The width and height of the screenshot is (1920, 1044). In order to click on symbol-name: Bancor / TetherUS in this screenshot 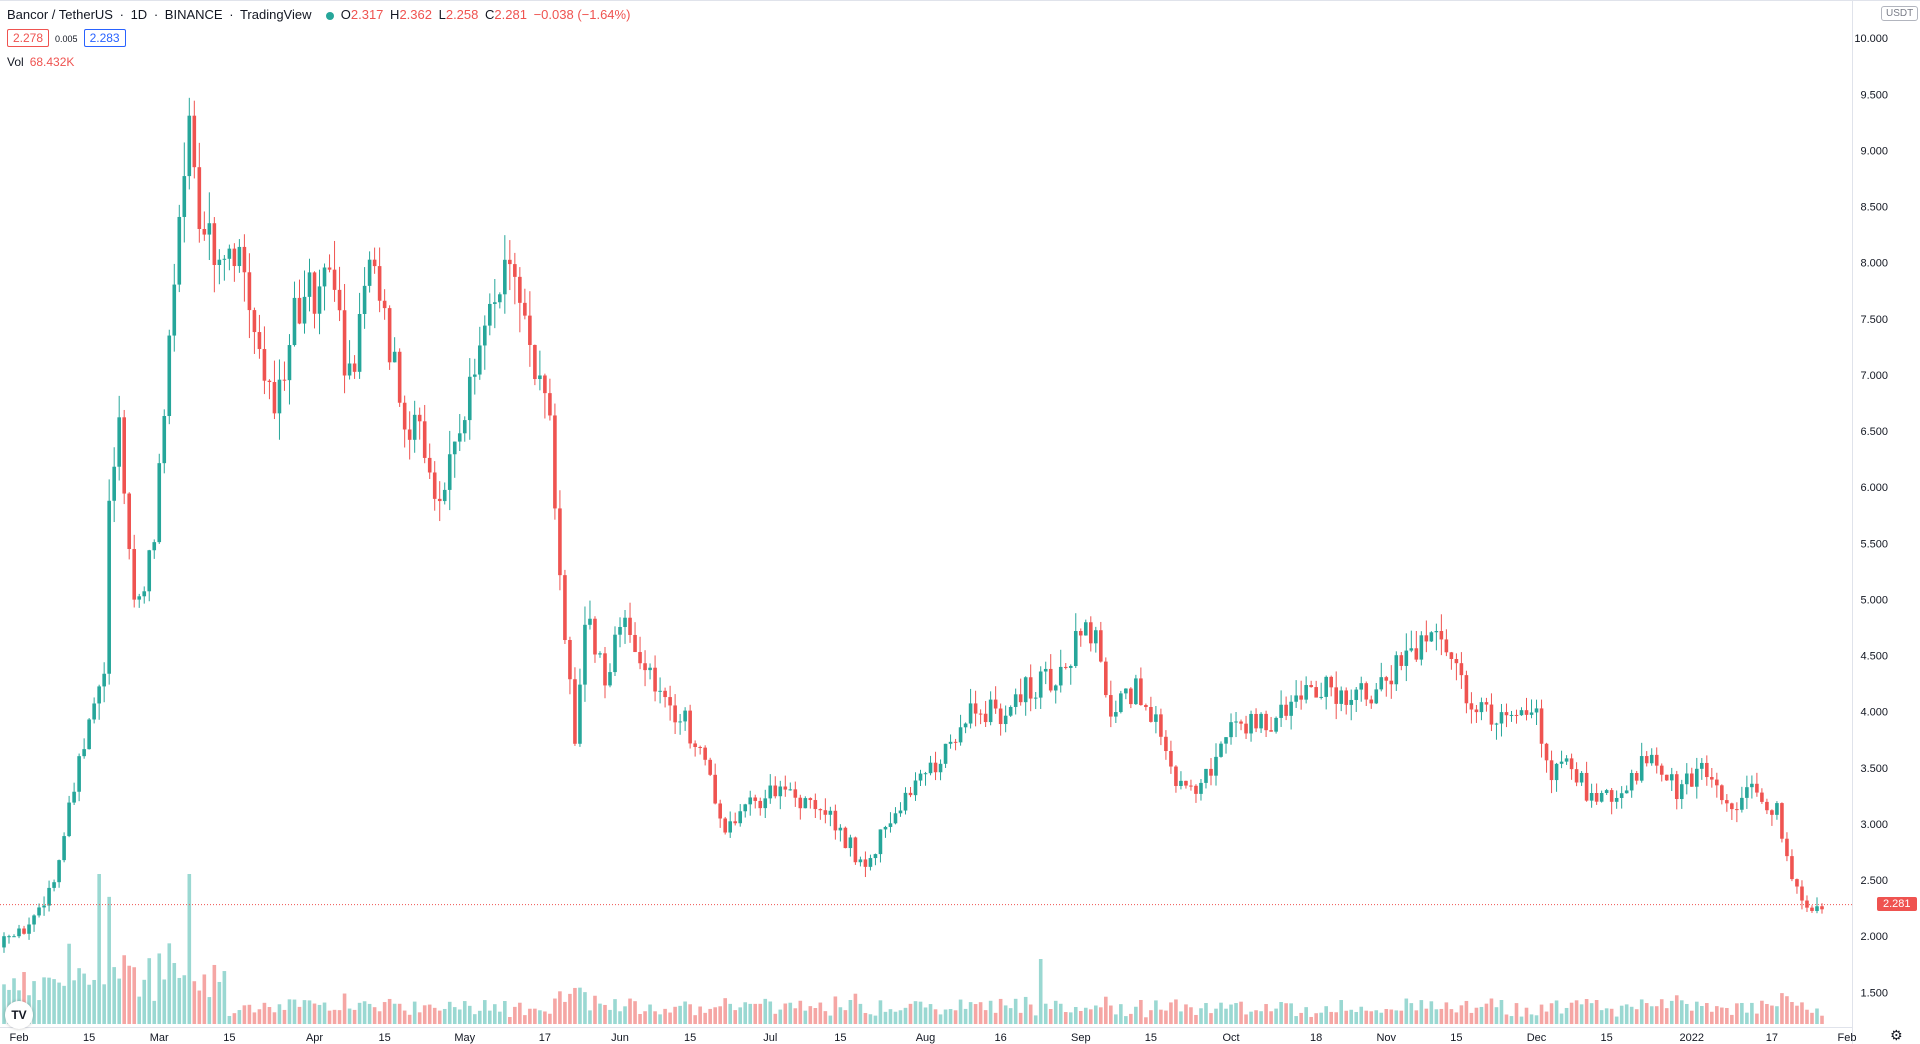, I will do `click(60, 14)`.